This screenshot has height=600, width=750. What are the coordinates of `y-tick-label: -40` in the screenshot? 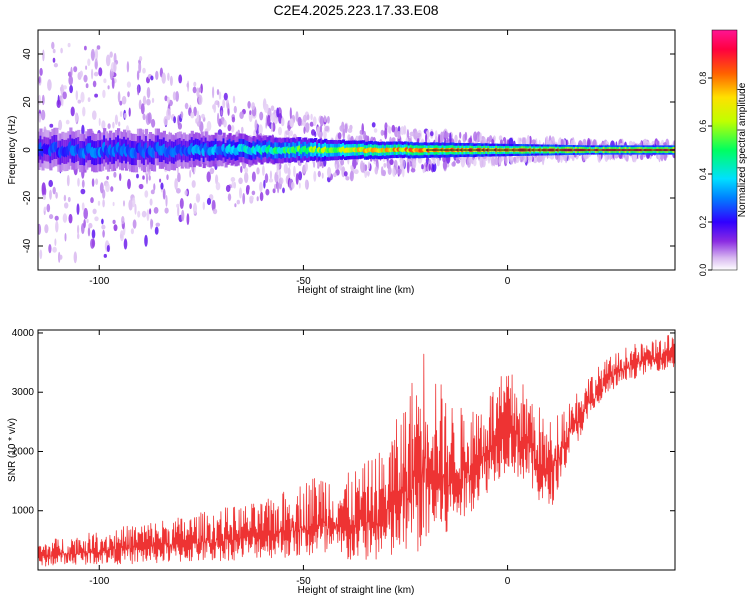 It's located at (27, 245).